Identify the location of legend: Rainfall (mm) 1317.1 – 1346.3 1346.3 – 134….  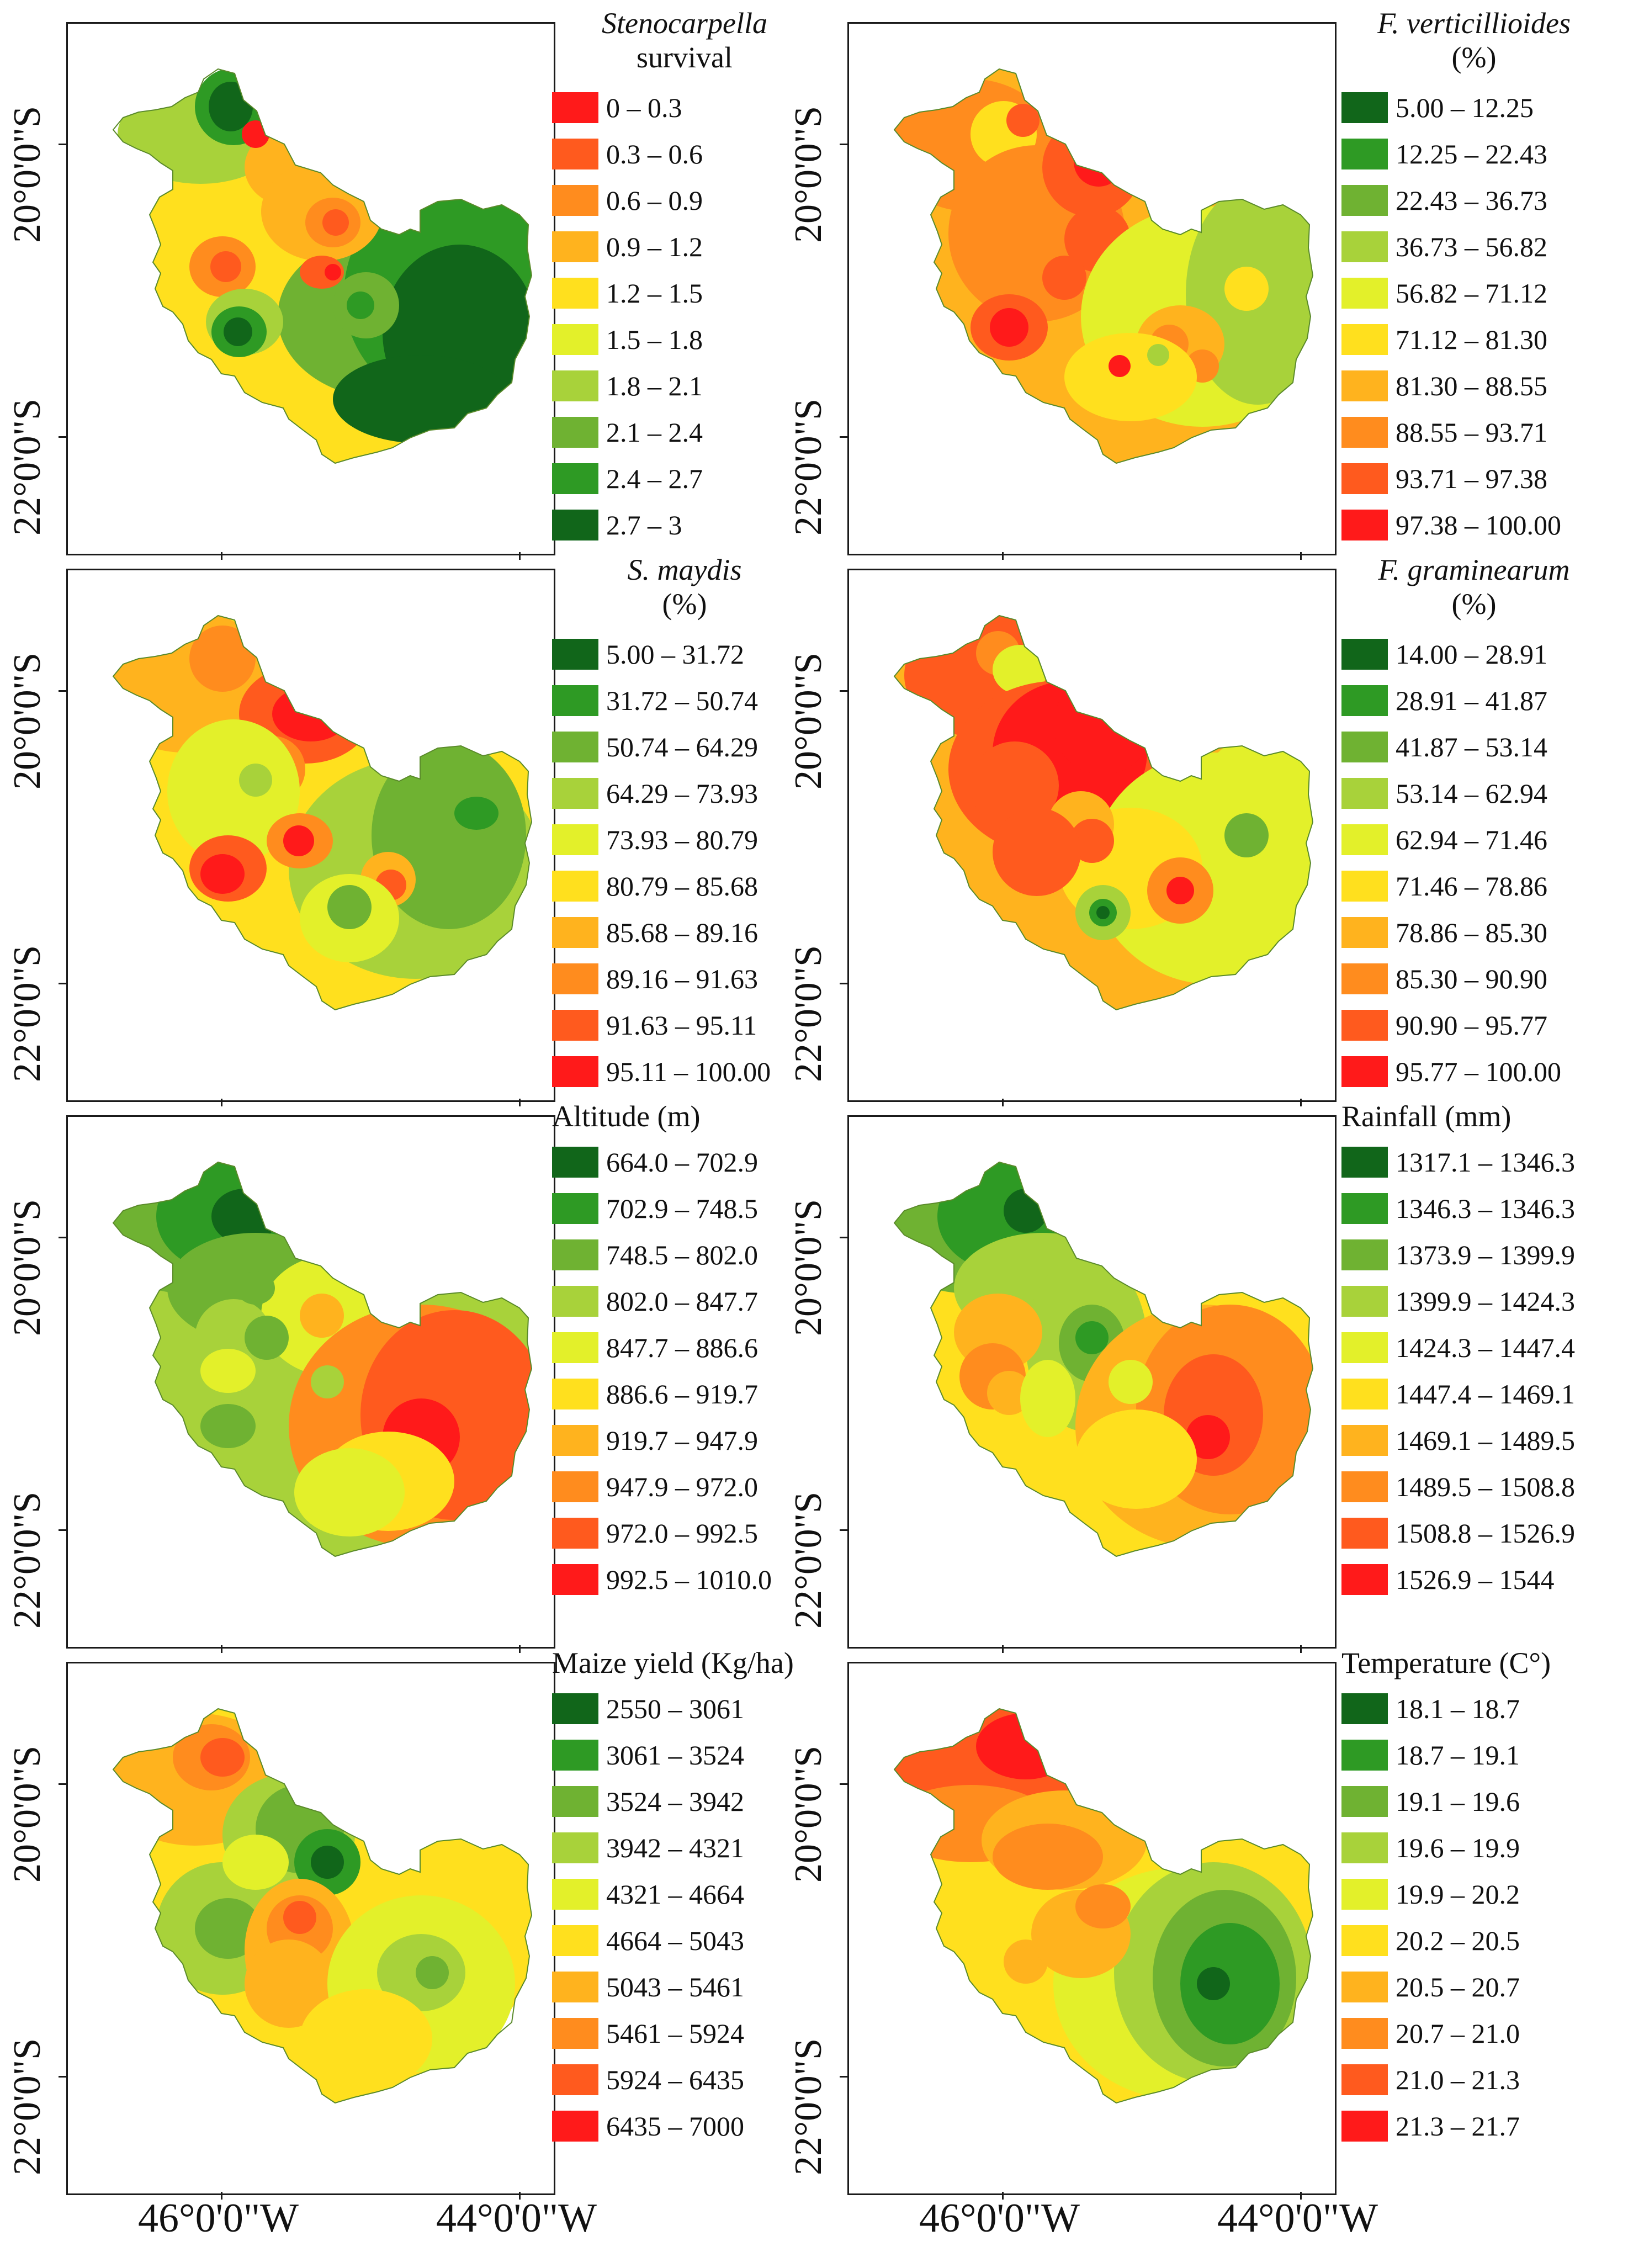
(1473, 1375).